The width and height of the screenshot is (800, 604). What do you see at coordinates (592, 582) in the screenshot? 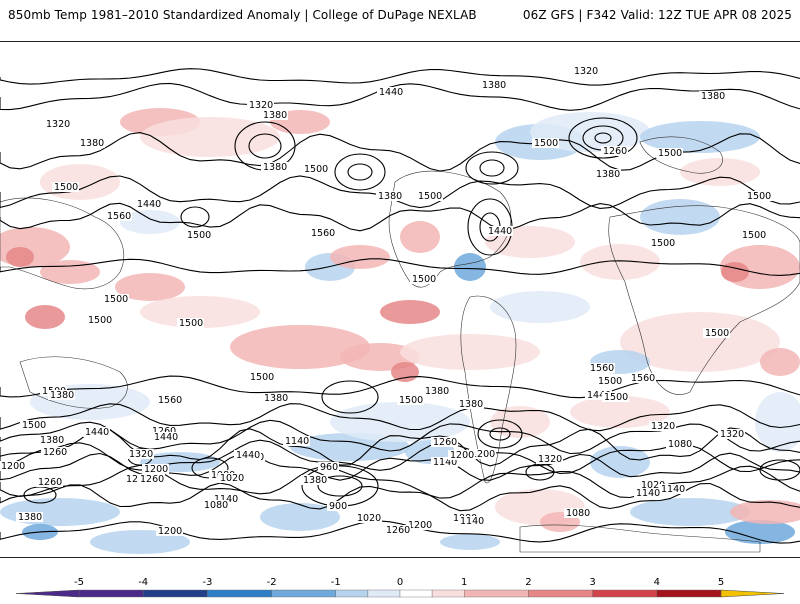
I see `colorbar-tick-label: 3` at bounding box center [592, 582].